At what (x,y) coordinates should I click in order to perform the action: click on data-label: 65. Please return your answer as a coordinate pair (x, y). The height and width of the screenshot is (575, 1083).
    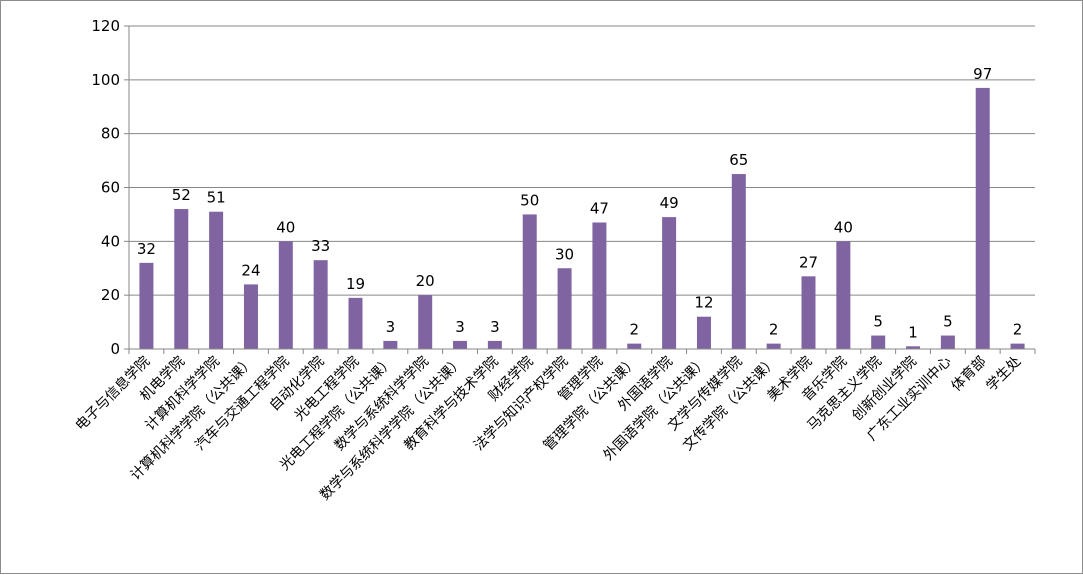
    Looking at the image, I should click on (738, 160).